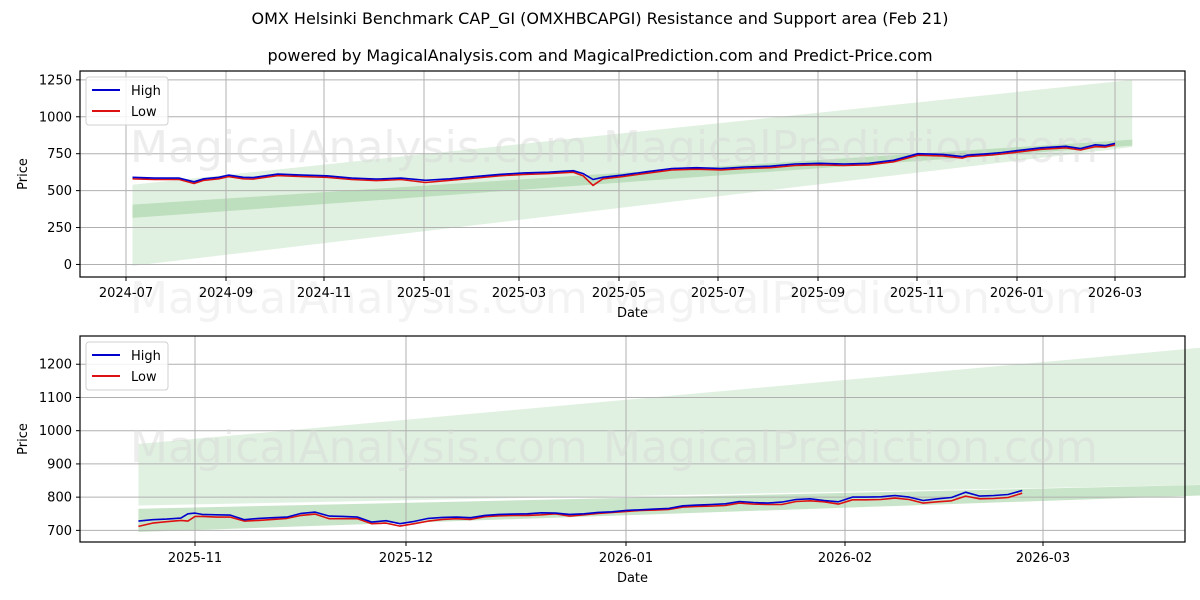 This screenshot has width=1200, height=600. I want to click on band-inner, so click(632, 178).